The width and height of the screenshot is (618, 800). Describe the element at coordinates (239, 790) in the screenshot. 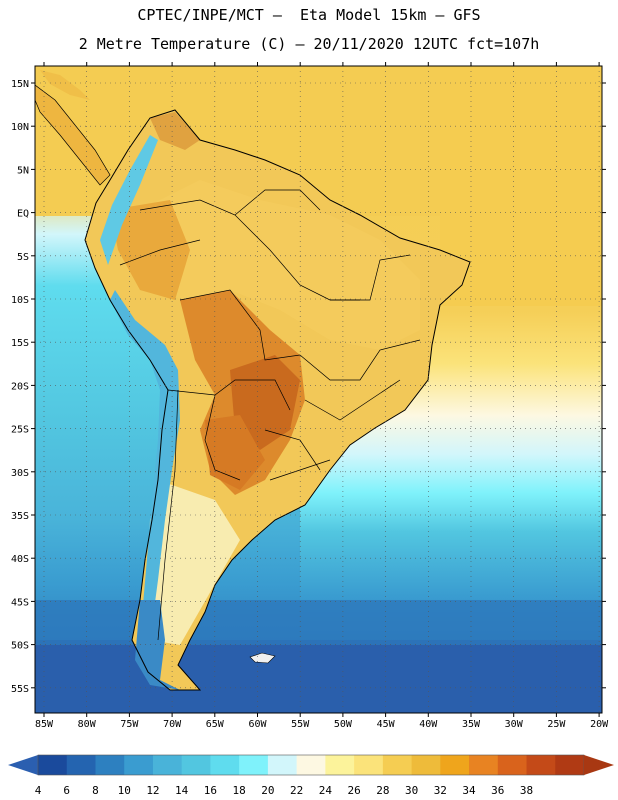

I see `colorbar-label: 18` at that location.